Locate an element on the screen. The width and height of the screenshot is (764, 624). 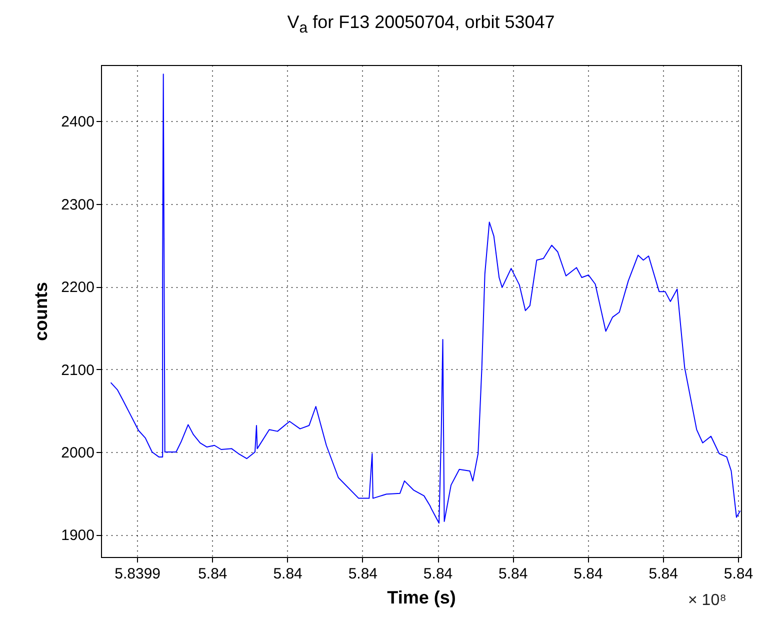
x-tick-label: 5.8399 is located at coordinates (137, 574).